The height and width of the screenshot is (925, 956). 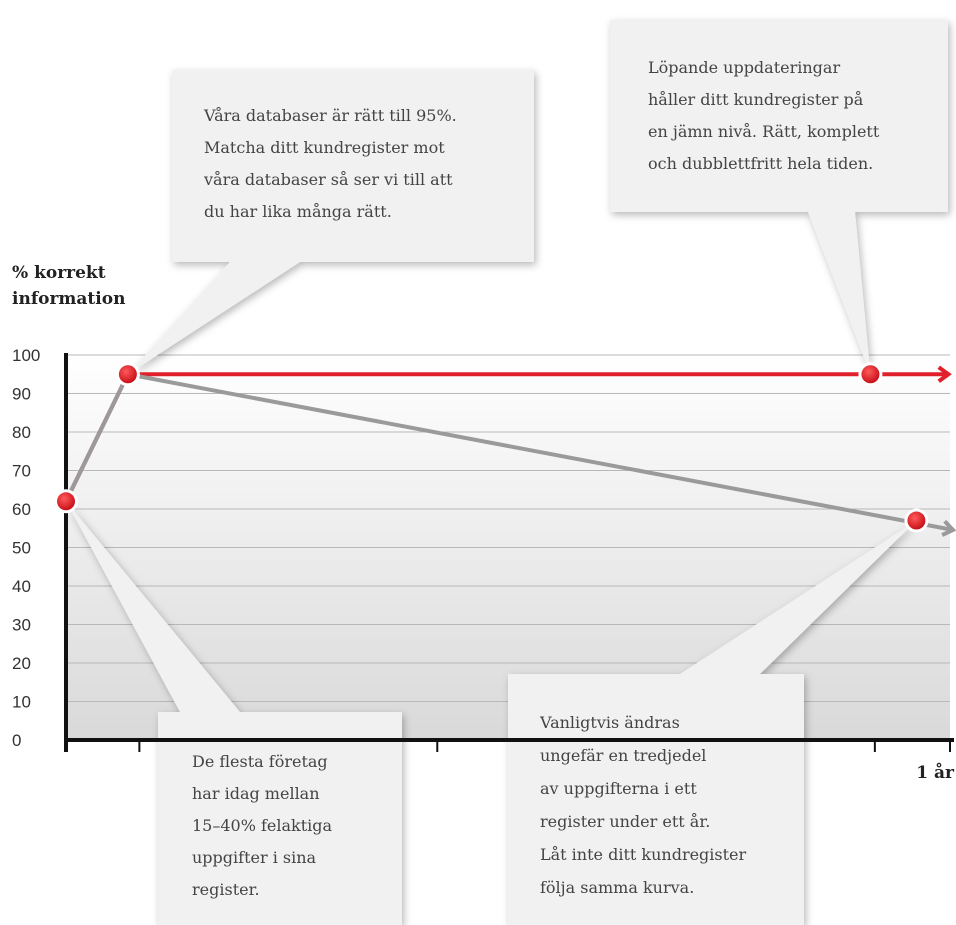 What do you see at coordinates (21, 471) in the screenshot?
I see `y-tick-label: 70` at bounding box center [21, 471].